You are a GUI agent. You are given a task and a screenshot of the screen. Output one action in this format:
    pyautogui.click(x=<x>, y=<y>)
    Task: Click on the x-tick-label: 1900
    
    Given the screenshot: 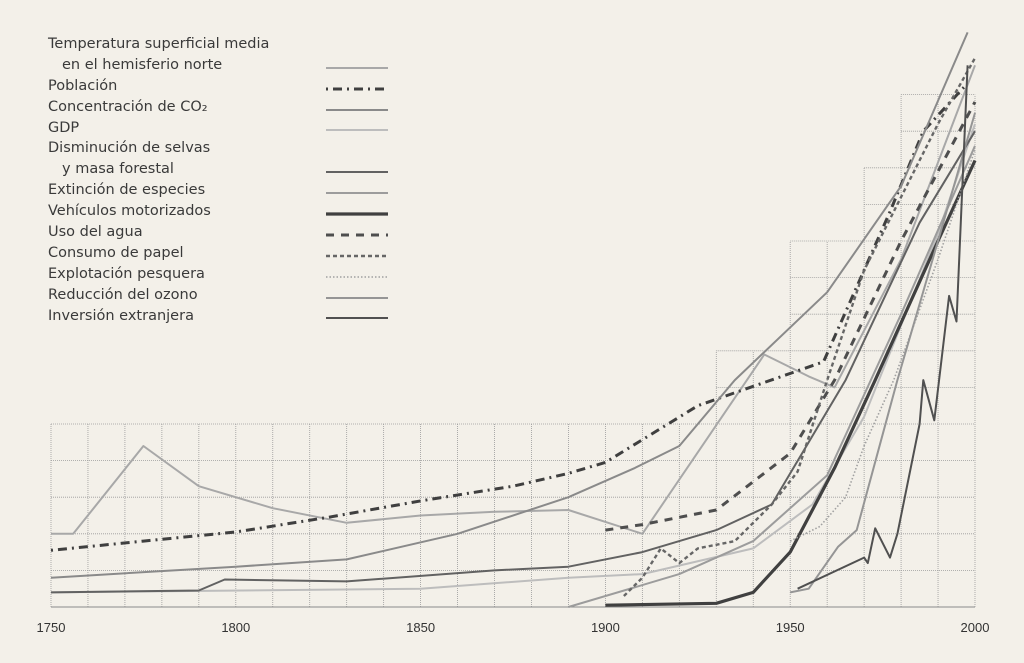 What is the action you would take?
    pyautogui.click(x=605, y=627)
    